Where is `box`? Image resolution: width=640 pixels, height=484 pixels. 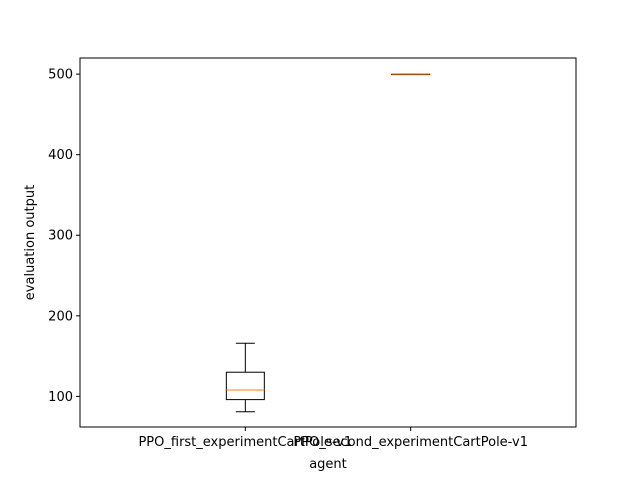 box is located at coordinates (245, 386).